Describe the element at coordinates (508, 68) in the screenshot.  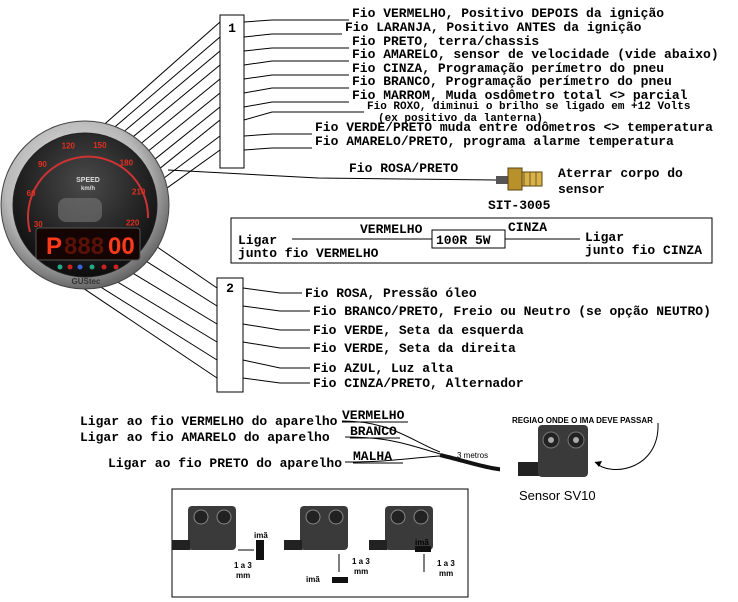
I see `wire-label: Fio CINZA, Programação perímetro do pneu` at that location.